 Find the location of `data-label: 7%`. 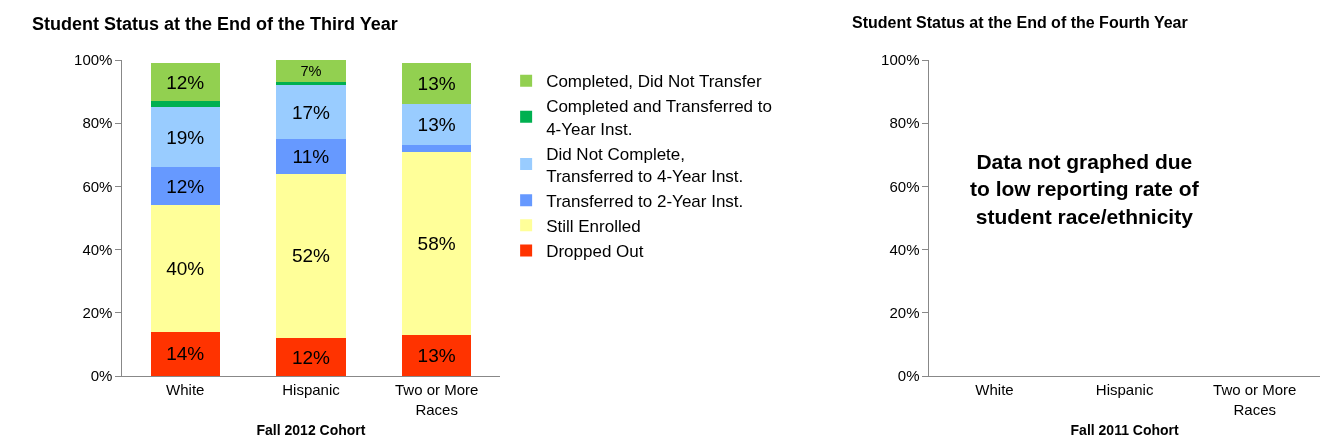

data-label: 7% is located at coordinates (311, 71).